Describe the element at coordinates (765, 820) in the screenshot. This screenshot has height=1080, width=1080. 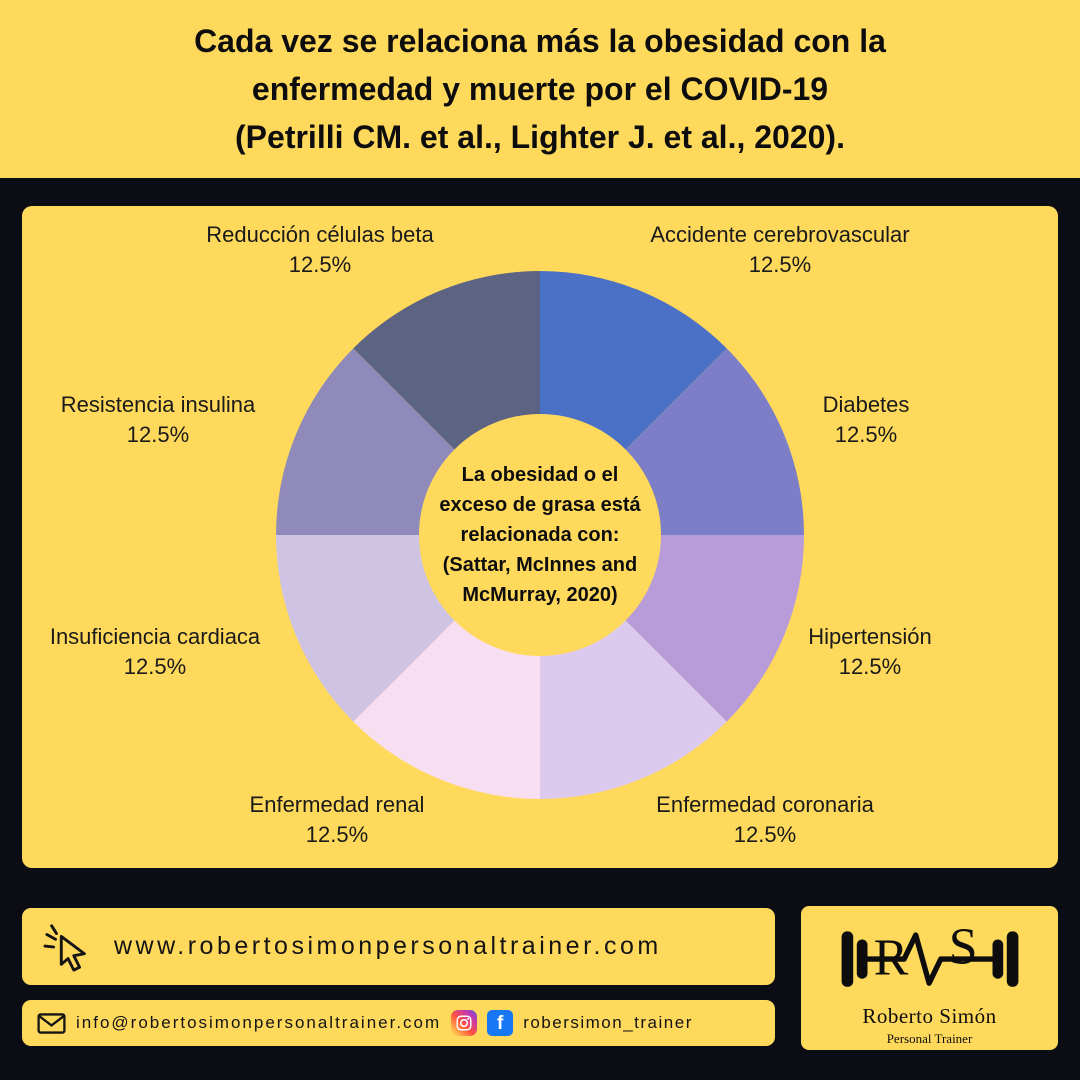
I see `segment-label-enfermedad-coronaria: Enfermedad coronaria 12.5%` at that location.